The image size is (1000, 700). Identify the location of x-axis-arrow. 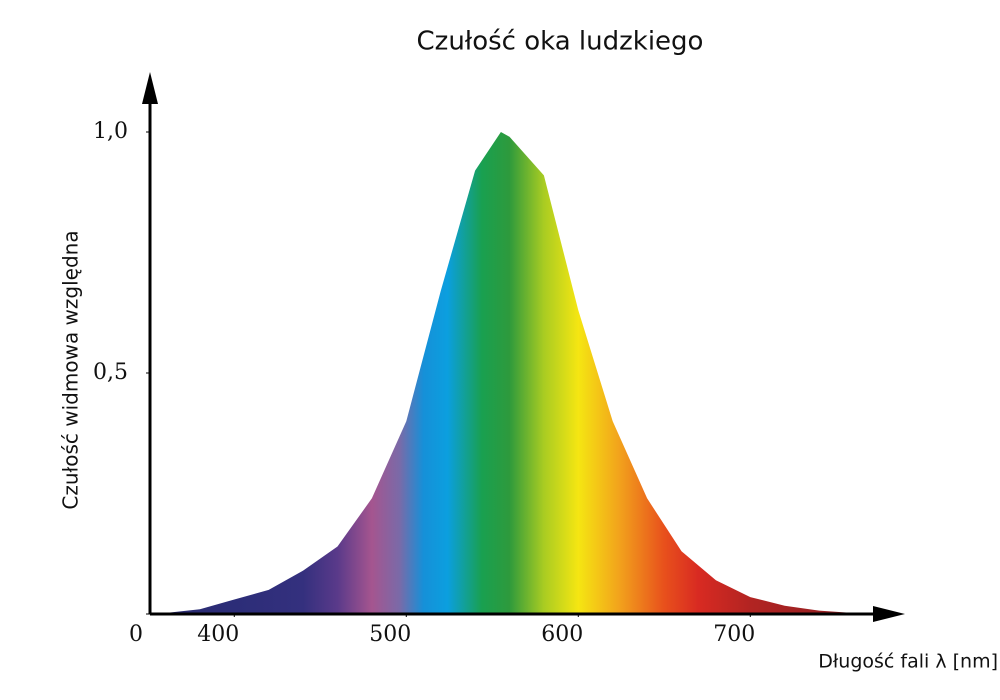
(889, 614).